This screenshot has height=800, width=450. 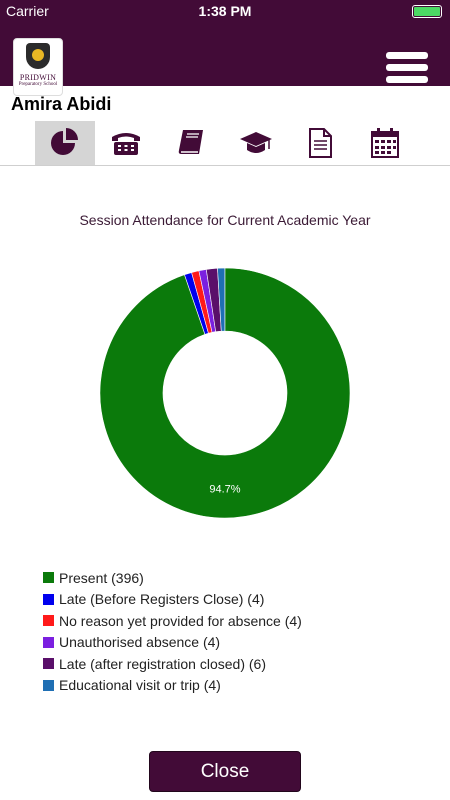 I want to click on tab-contacts, so click(x=126, y=143).